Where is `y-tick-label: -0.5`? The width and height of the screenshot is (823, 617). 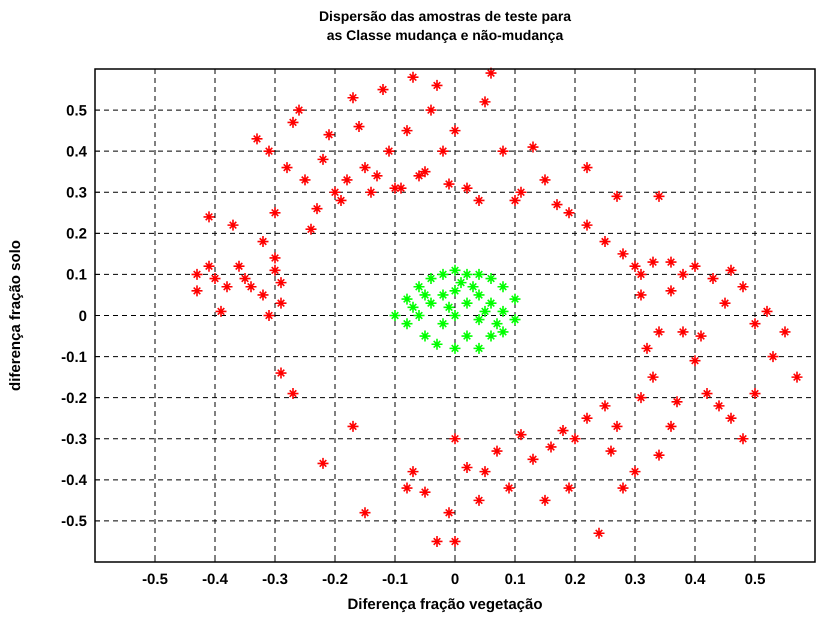 y-tick-label: -0.5 is located at coordinates (74, 521).